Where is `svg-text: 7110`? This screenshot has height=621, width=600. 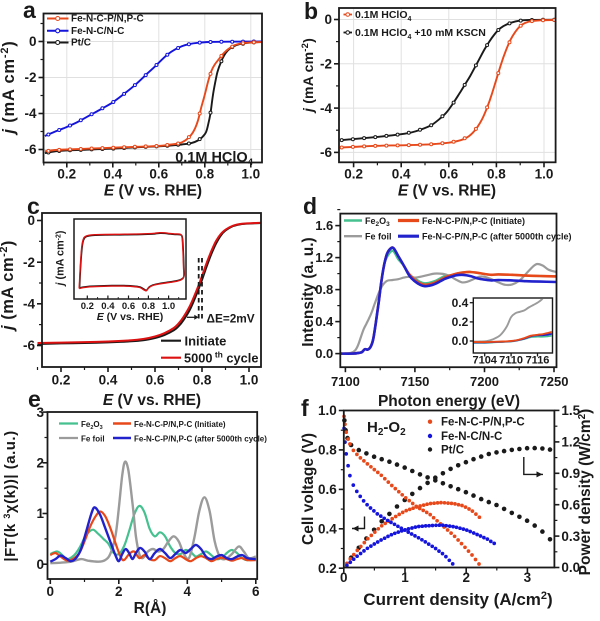
svg-text: 7110 is located at coordinates (511, 361).